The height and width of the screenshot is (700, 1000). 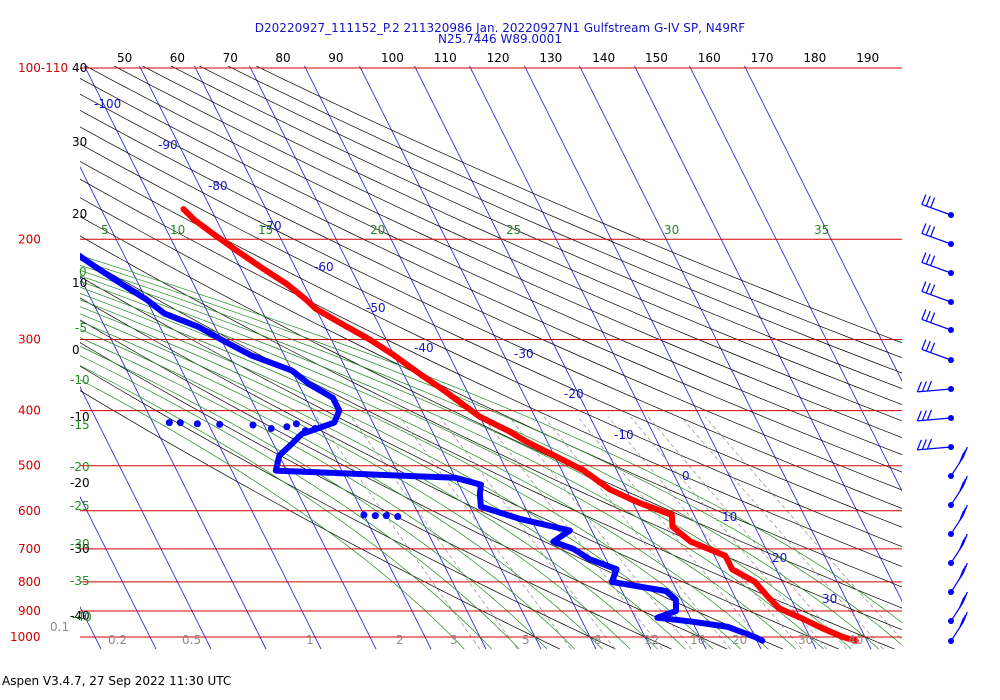 What do you see at coordinates (79, 214) in the screenshot?
I see `left-axis-tick-label: 20` at bounding box center [79, 214].